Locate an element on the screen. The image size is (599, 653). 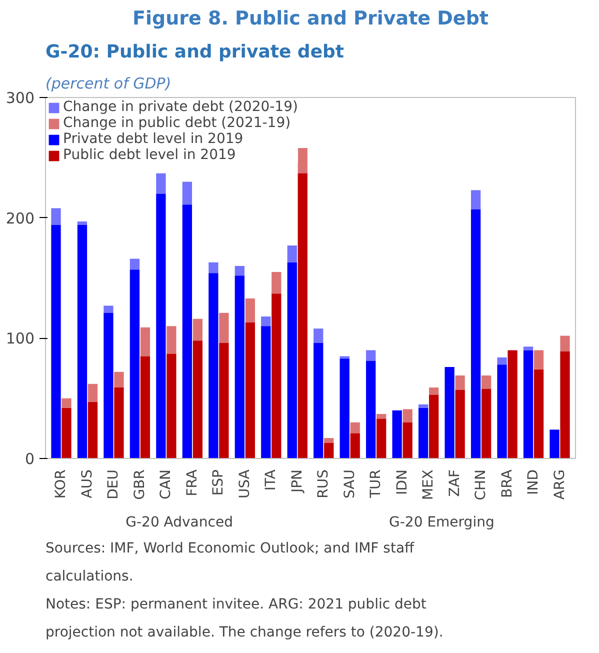
x-tick-label: RUS is located at coordinates (324, 483).